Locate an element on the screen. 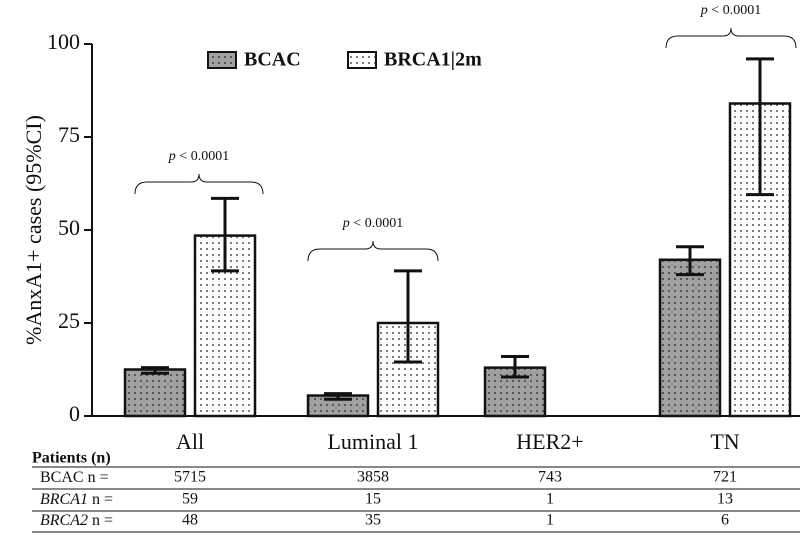 This screenshot has height=541, width=805. y-tick-label: 25 is located at coordinates (69, 320).